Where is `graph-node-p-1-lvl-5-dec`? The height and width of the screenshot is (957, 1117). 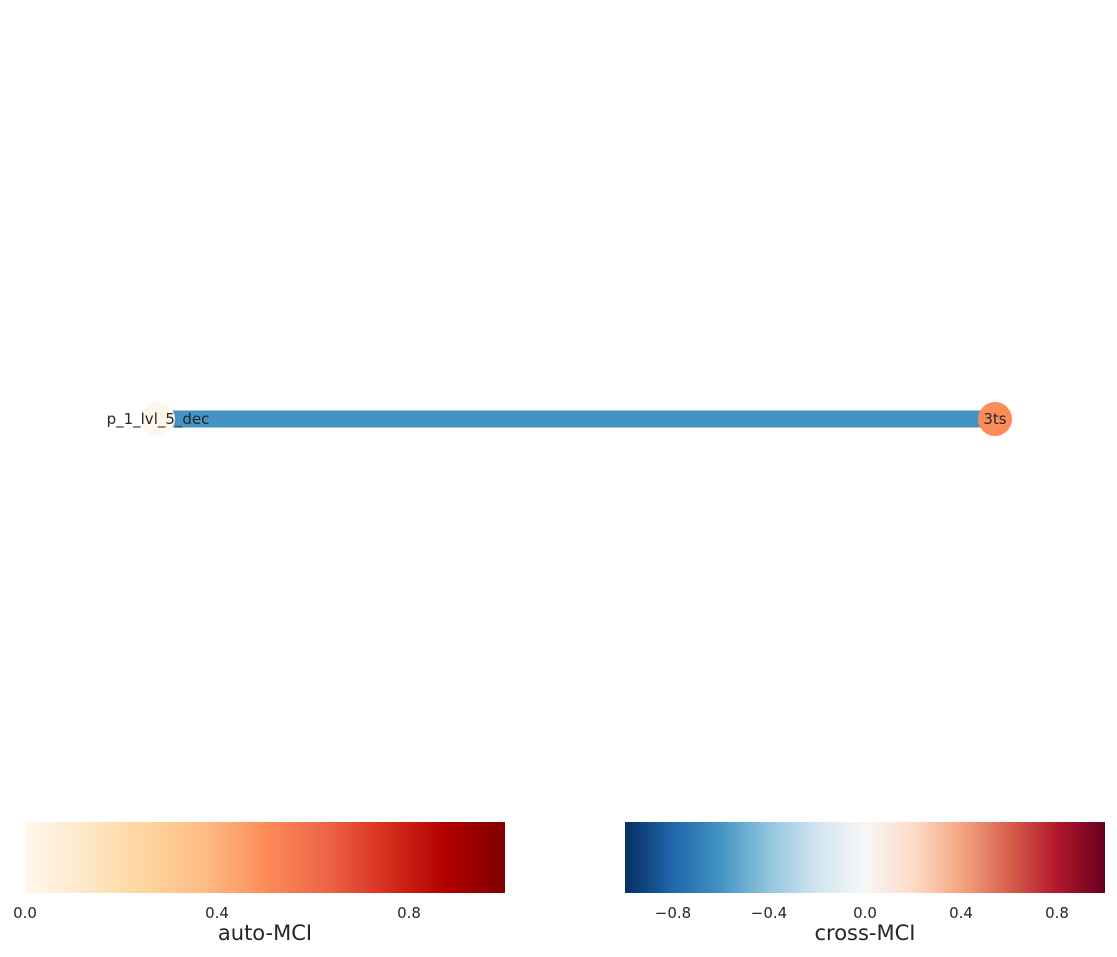 graph-node-p-1-lvl-5-dec is located at coordinates (158, 419).